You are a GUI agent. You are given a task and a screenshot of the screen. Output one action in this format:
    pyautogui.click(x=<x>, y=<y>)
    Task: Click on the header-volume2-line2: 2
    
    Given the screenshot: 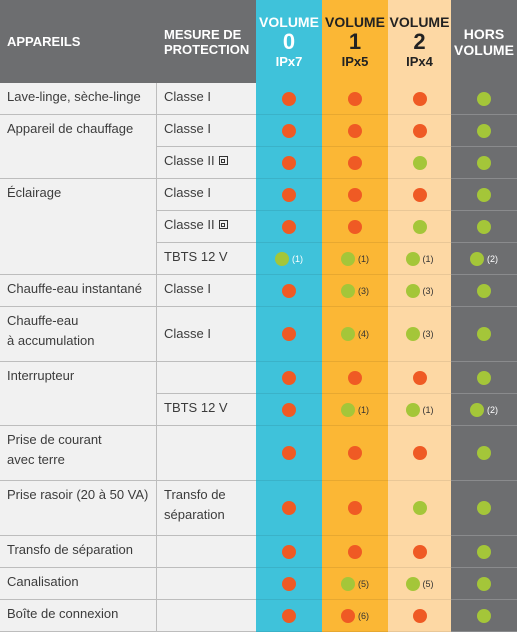 What is the action you would take?
    pyautogui.click(x=419, y=41)
    